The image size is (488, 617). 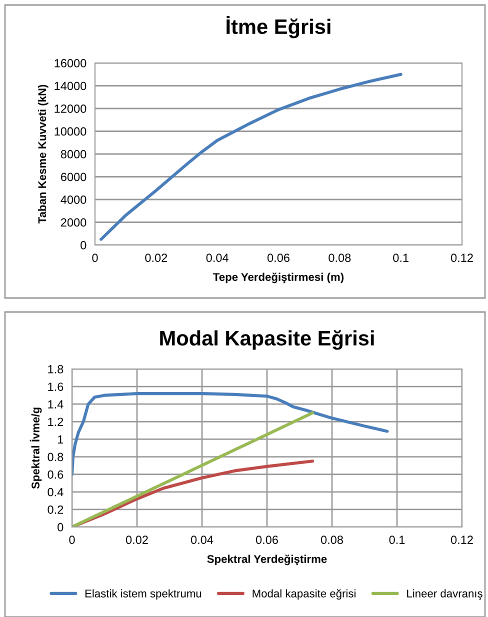 What do you see at coordinates (36, 448) in the screenshot?
I see `y-axis-title: Spektral İvme/g` at bounding box center [36, 448].